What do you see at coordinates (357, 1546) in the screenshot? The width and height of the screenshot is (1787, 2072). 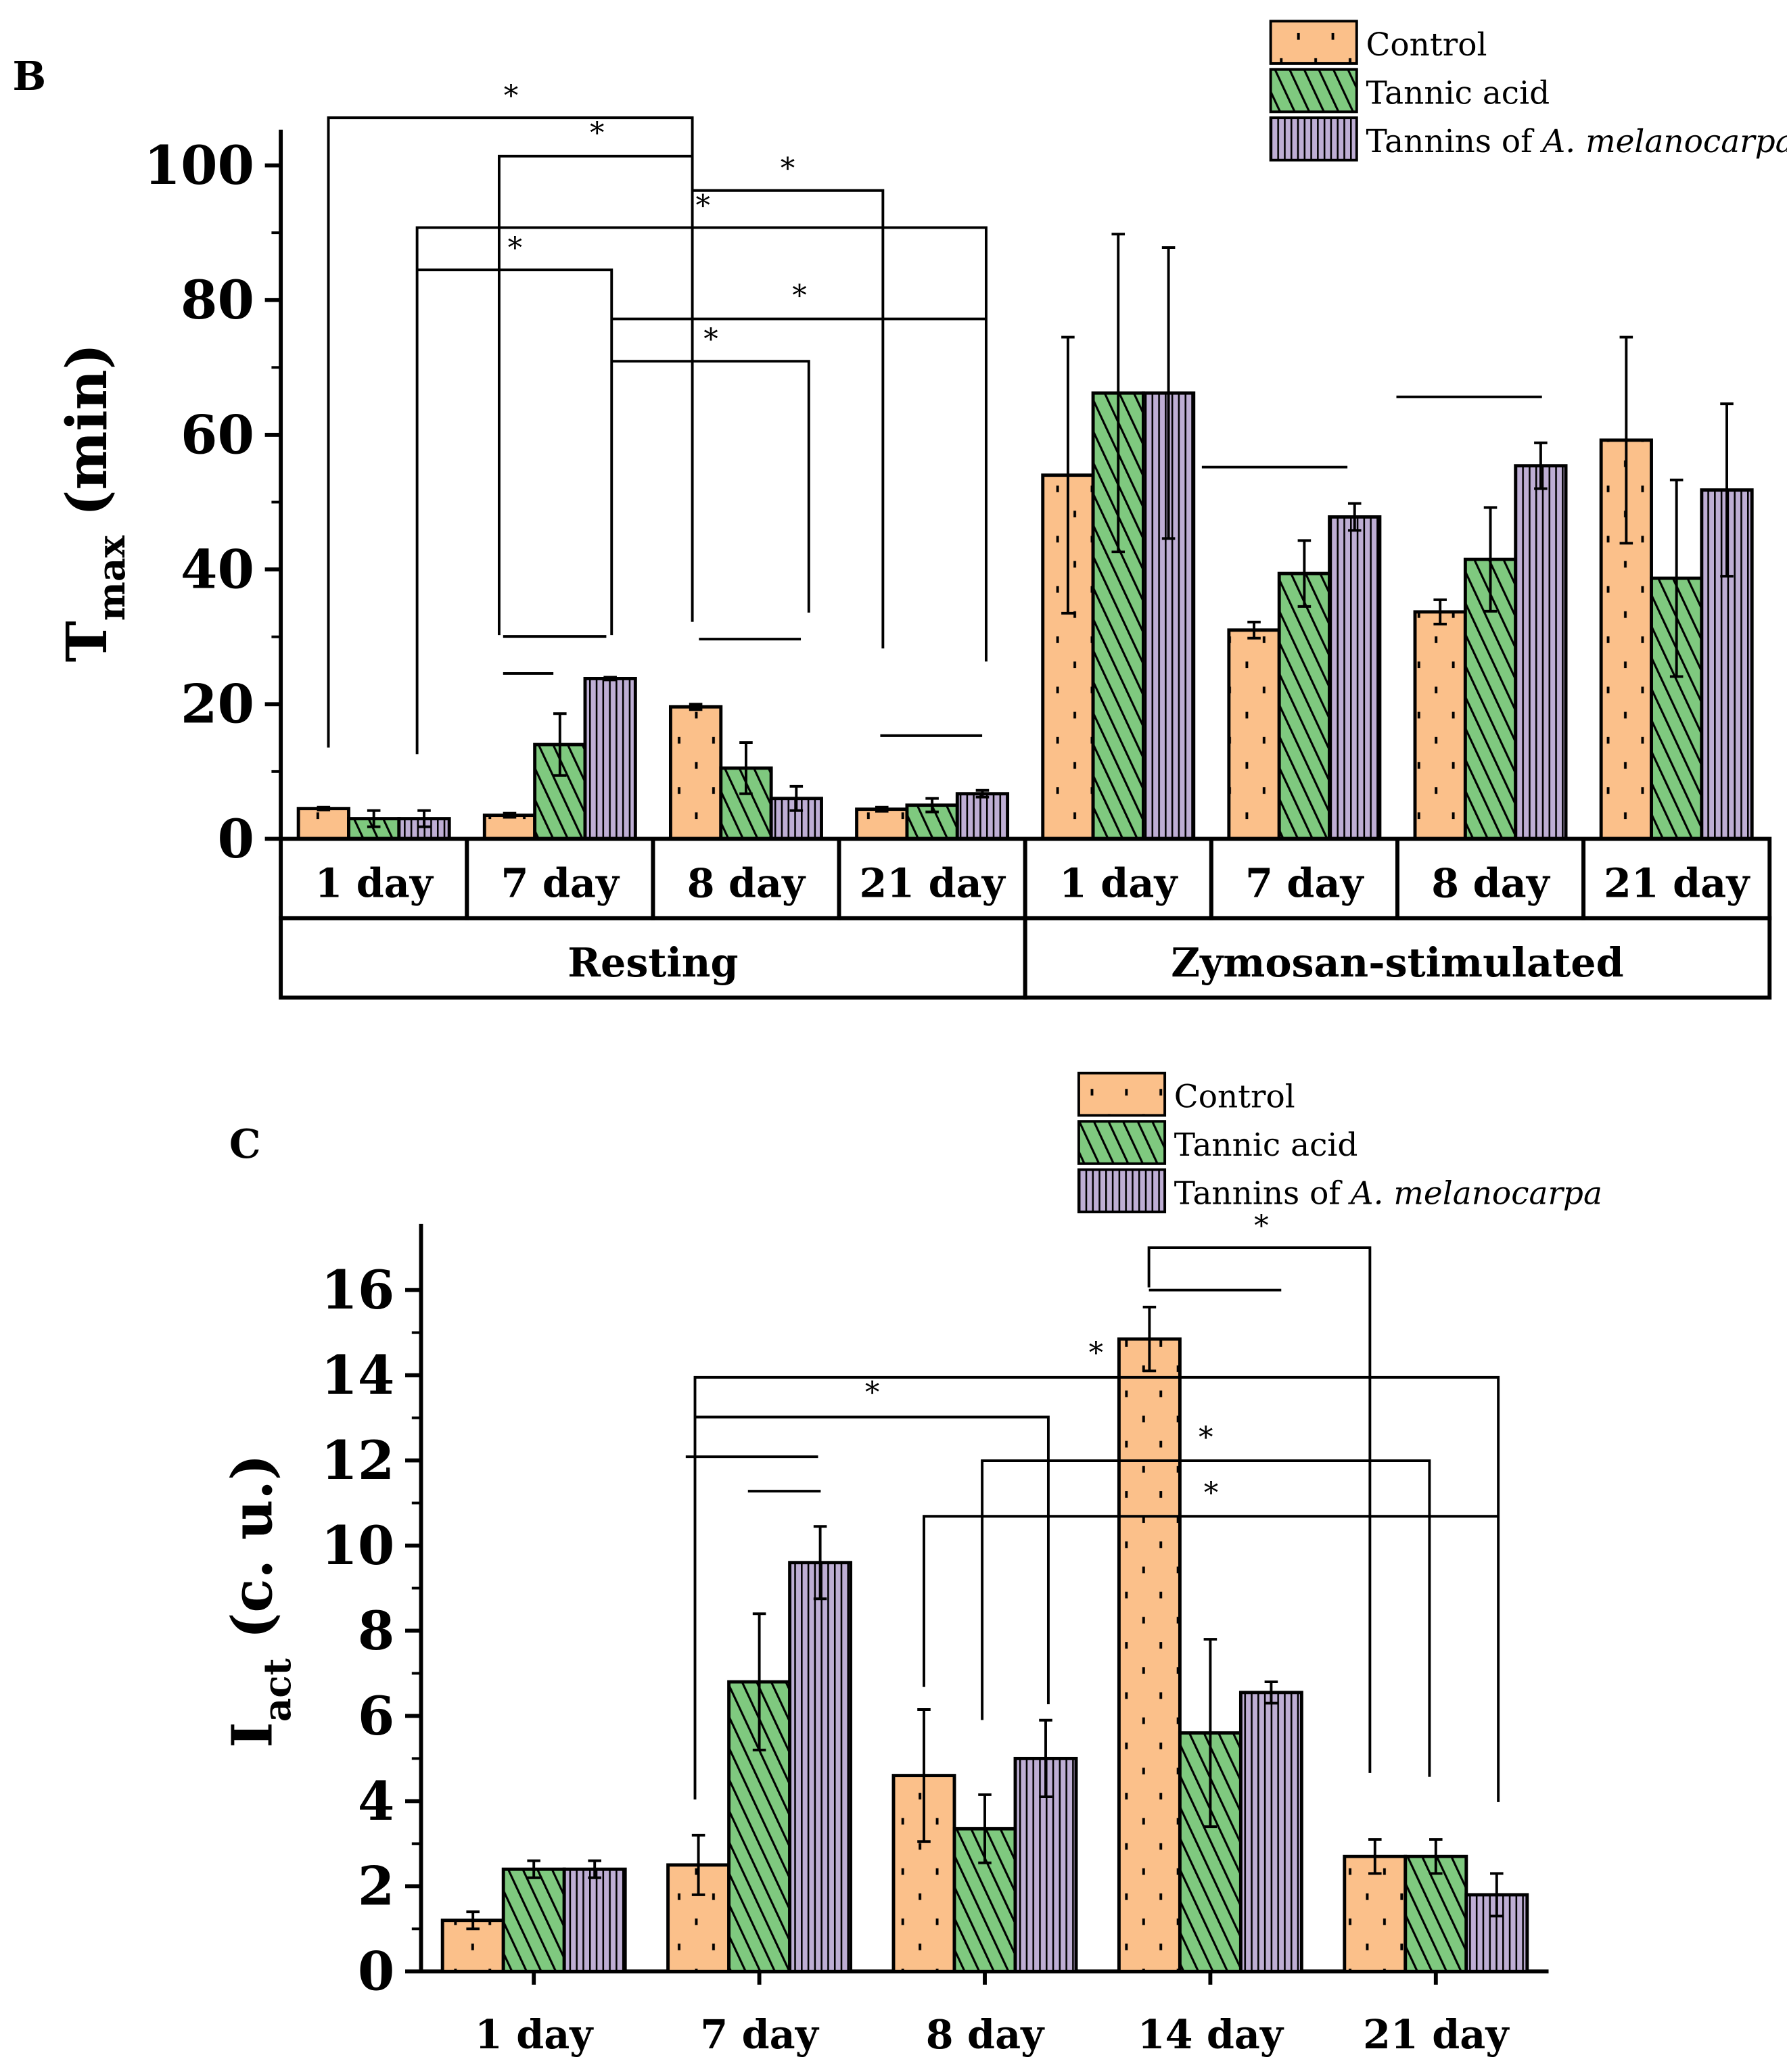 I see `y-tick-label: 10` at bounding box center [357, 1546].